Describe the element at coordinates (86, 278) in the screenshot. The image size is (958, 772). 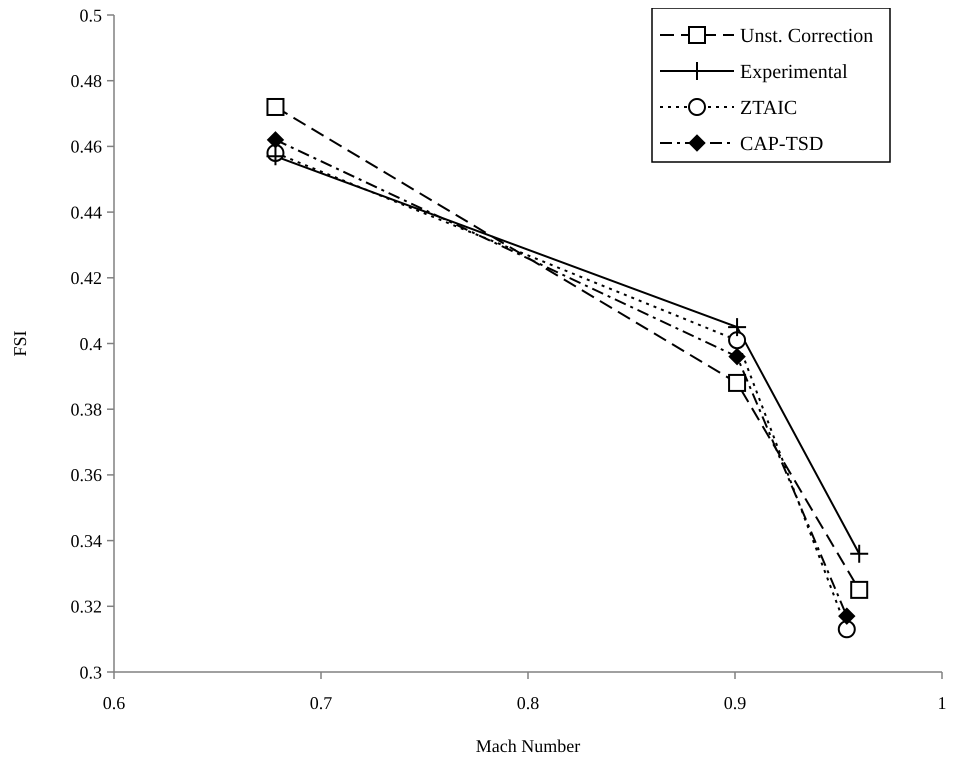
I see `y-tick-label: 0.42` at that location.